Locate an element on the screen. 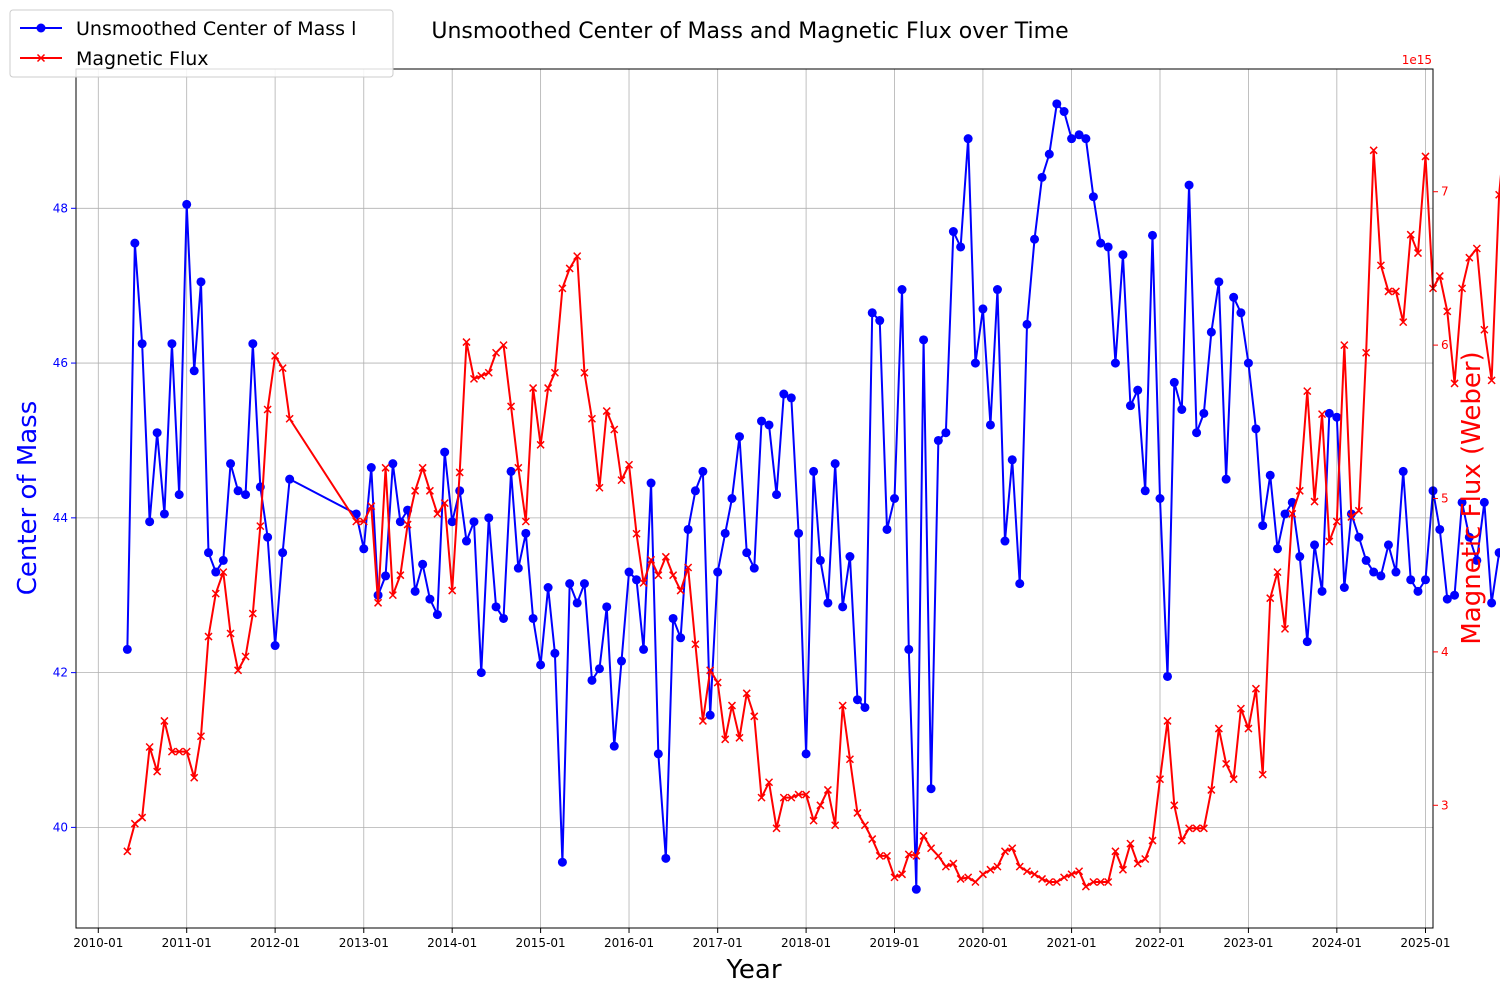  y-left-tick-label: 44 is located at coordinates (60, 518).